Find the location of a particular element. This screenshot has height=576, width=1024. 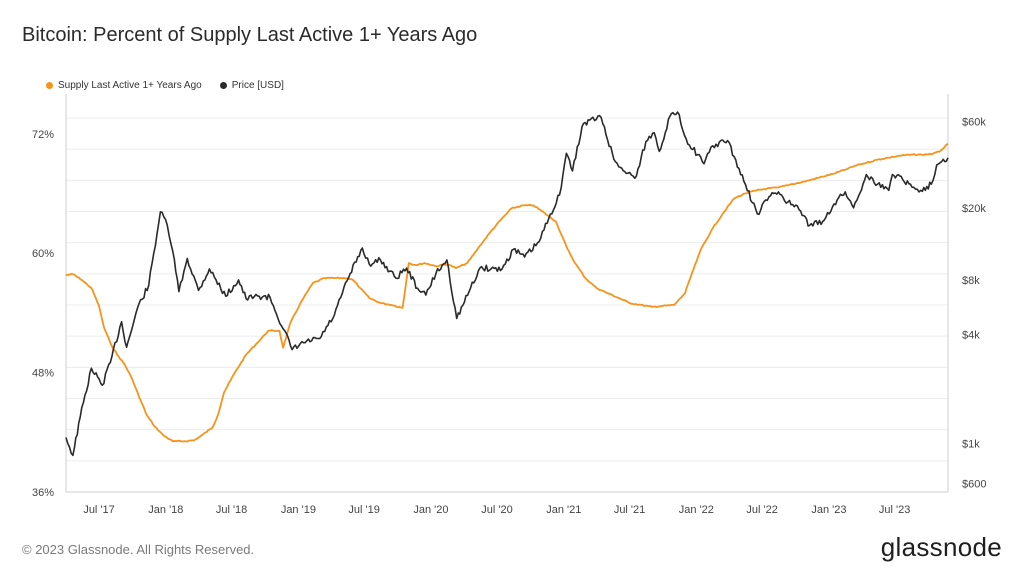

x-tick-label: Jan '19 is located at coordinates (298, 510).